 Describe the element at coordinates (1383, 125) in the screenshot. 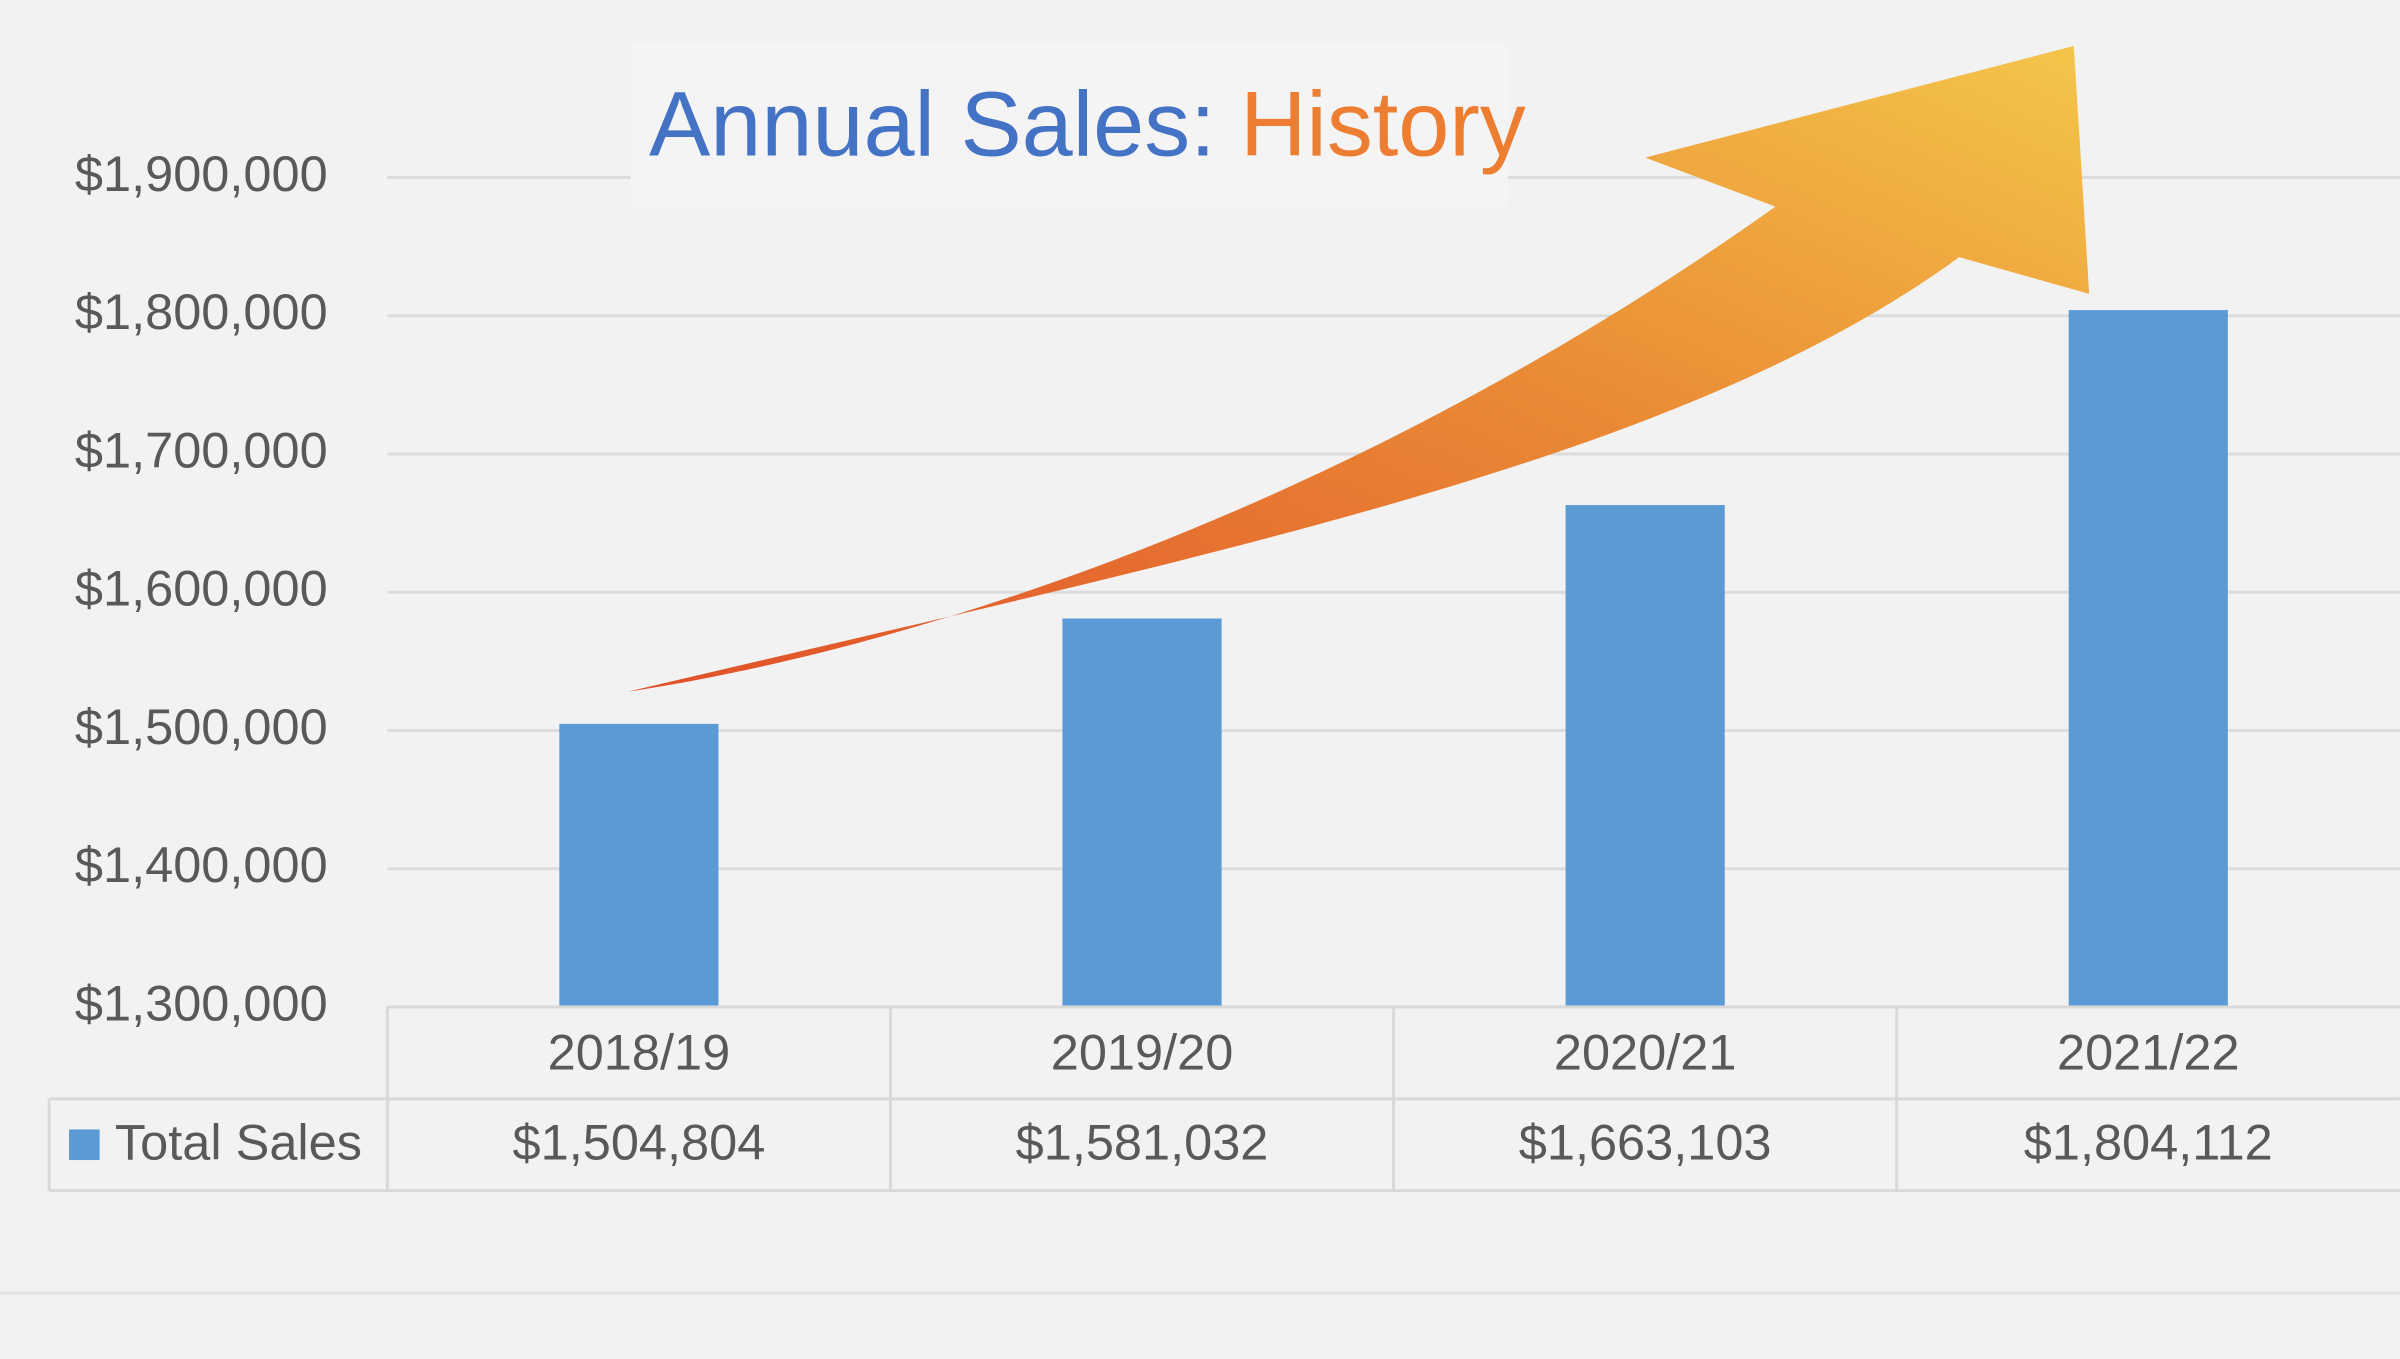

I see `title-part: History` at that location.